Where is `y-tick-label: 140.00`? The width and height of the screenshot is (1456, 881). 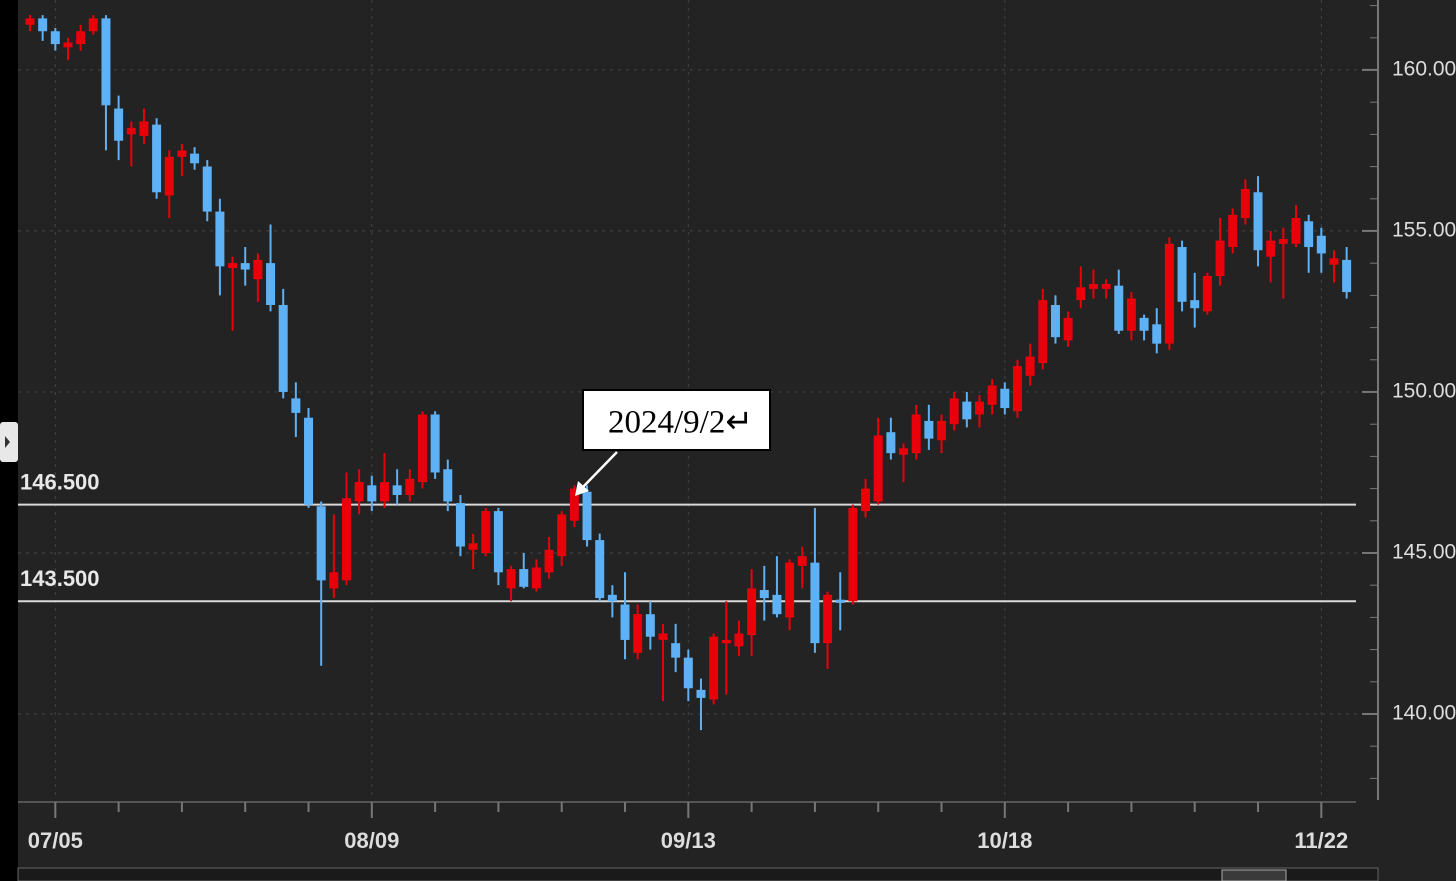
y-tick-label: 140.00 is located at coordinates (1424, 713).